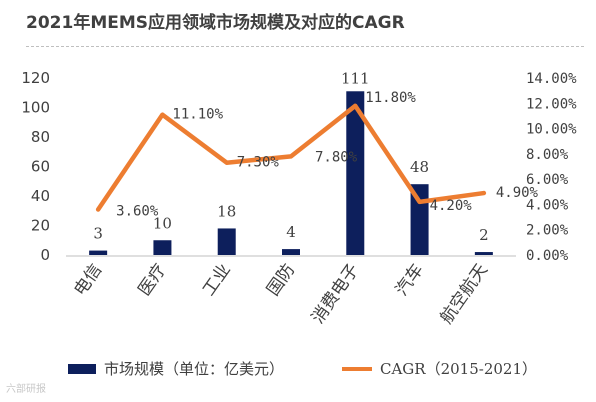 This screenshot has height=402, width=596. I want to click on legend-item-bar: 市场规模（单位：亿美元）, so click(176, 368).